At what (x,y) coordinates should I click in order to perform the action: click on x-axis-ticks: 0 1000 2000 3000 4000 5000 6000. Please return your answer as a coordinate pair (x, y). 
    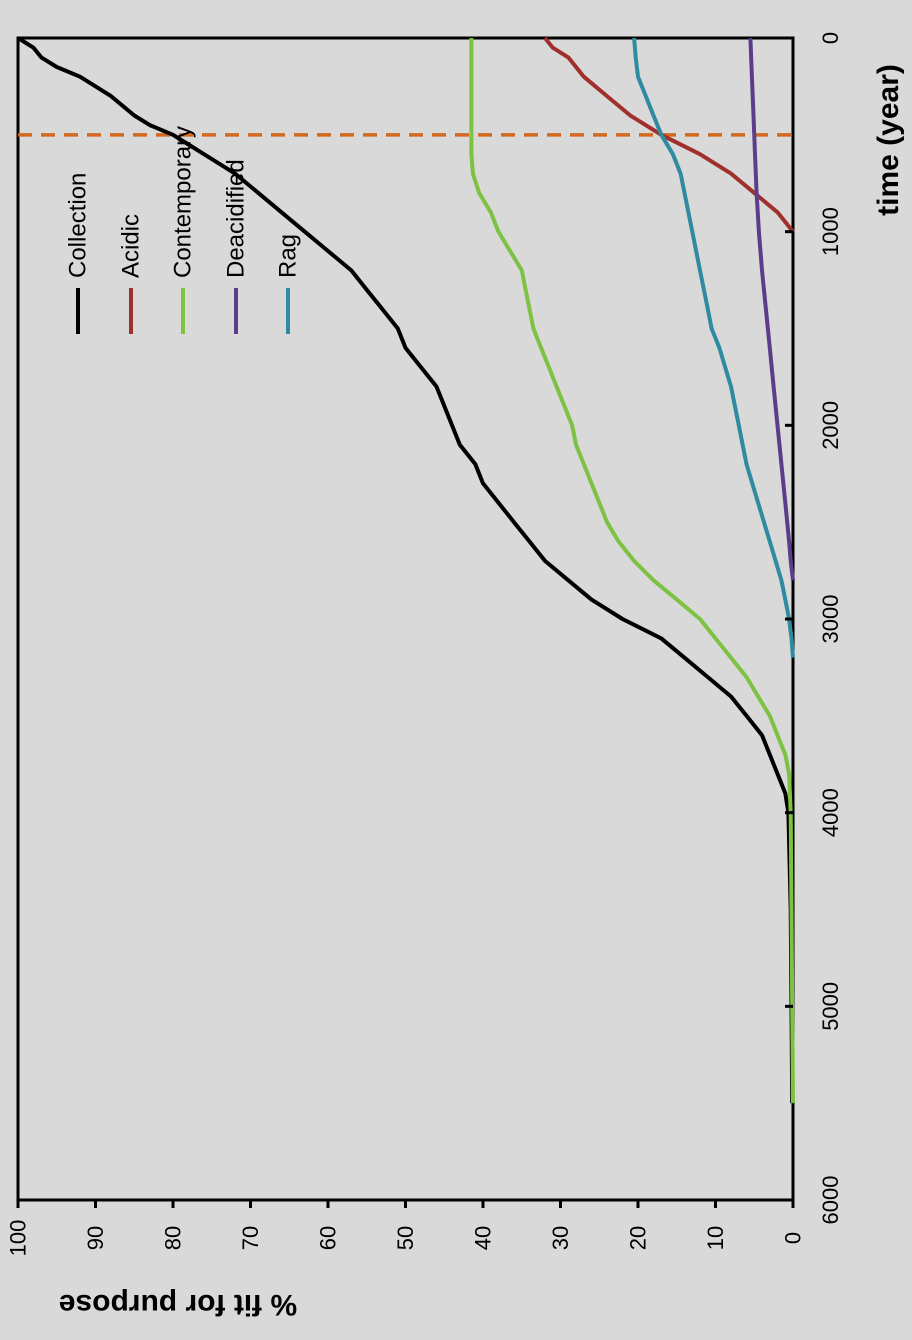
    Looking at the image, I should click on (814, 628).